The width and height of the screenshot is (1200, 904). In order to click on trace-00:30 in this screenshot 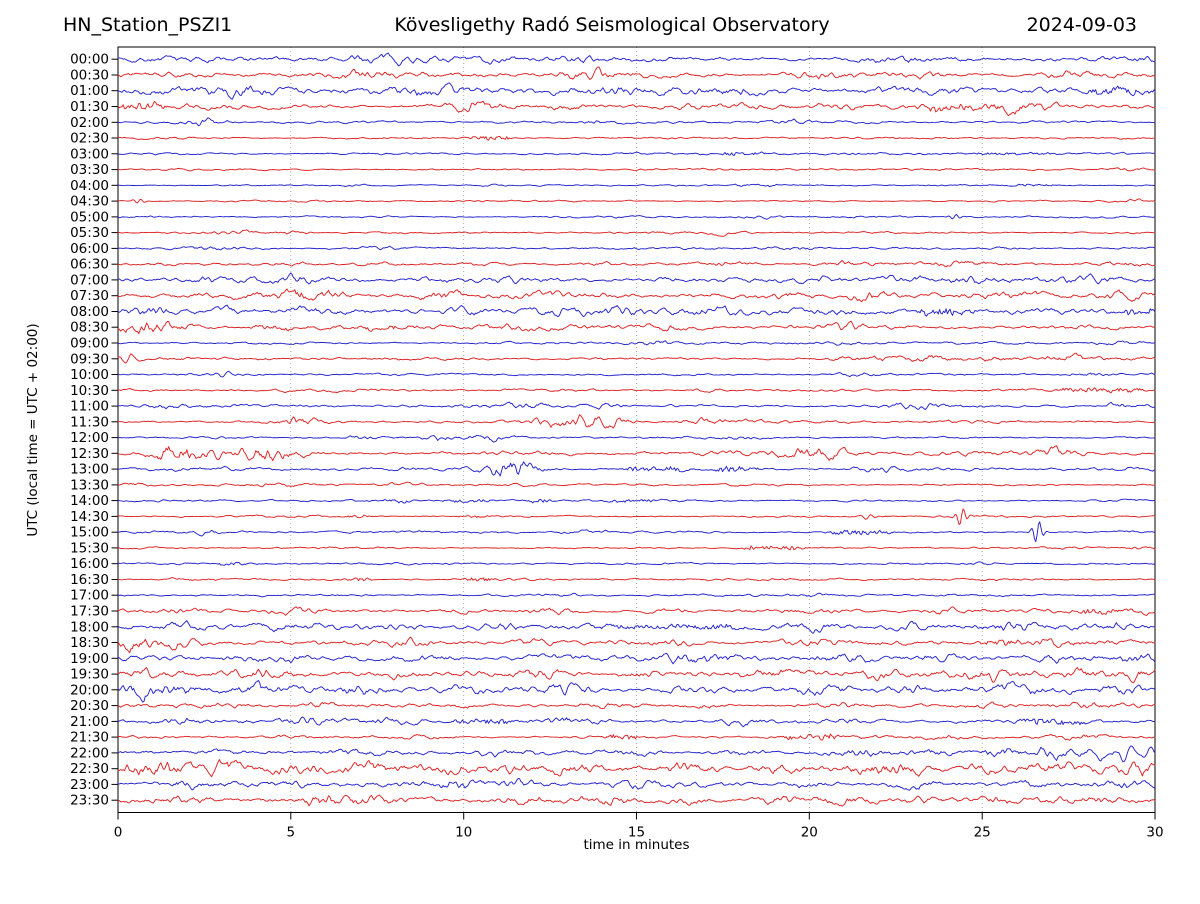, I will do `click(636, 73)`.